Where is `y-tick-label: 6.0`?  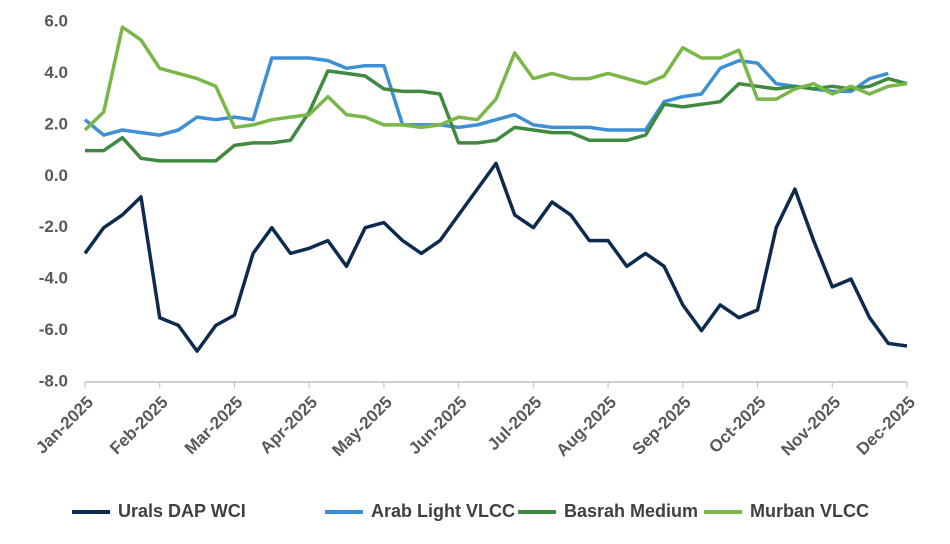 y-tick-label: 6.0 is located at coordinates (56, 20).